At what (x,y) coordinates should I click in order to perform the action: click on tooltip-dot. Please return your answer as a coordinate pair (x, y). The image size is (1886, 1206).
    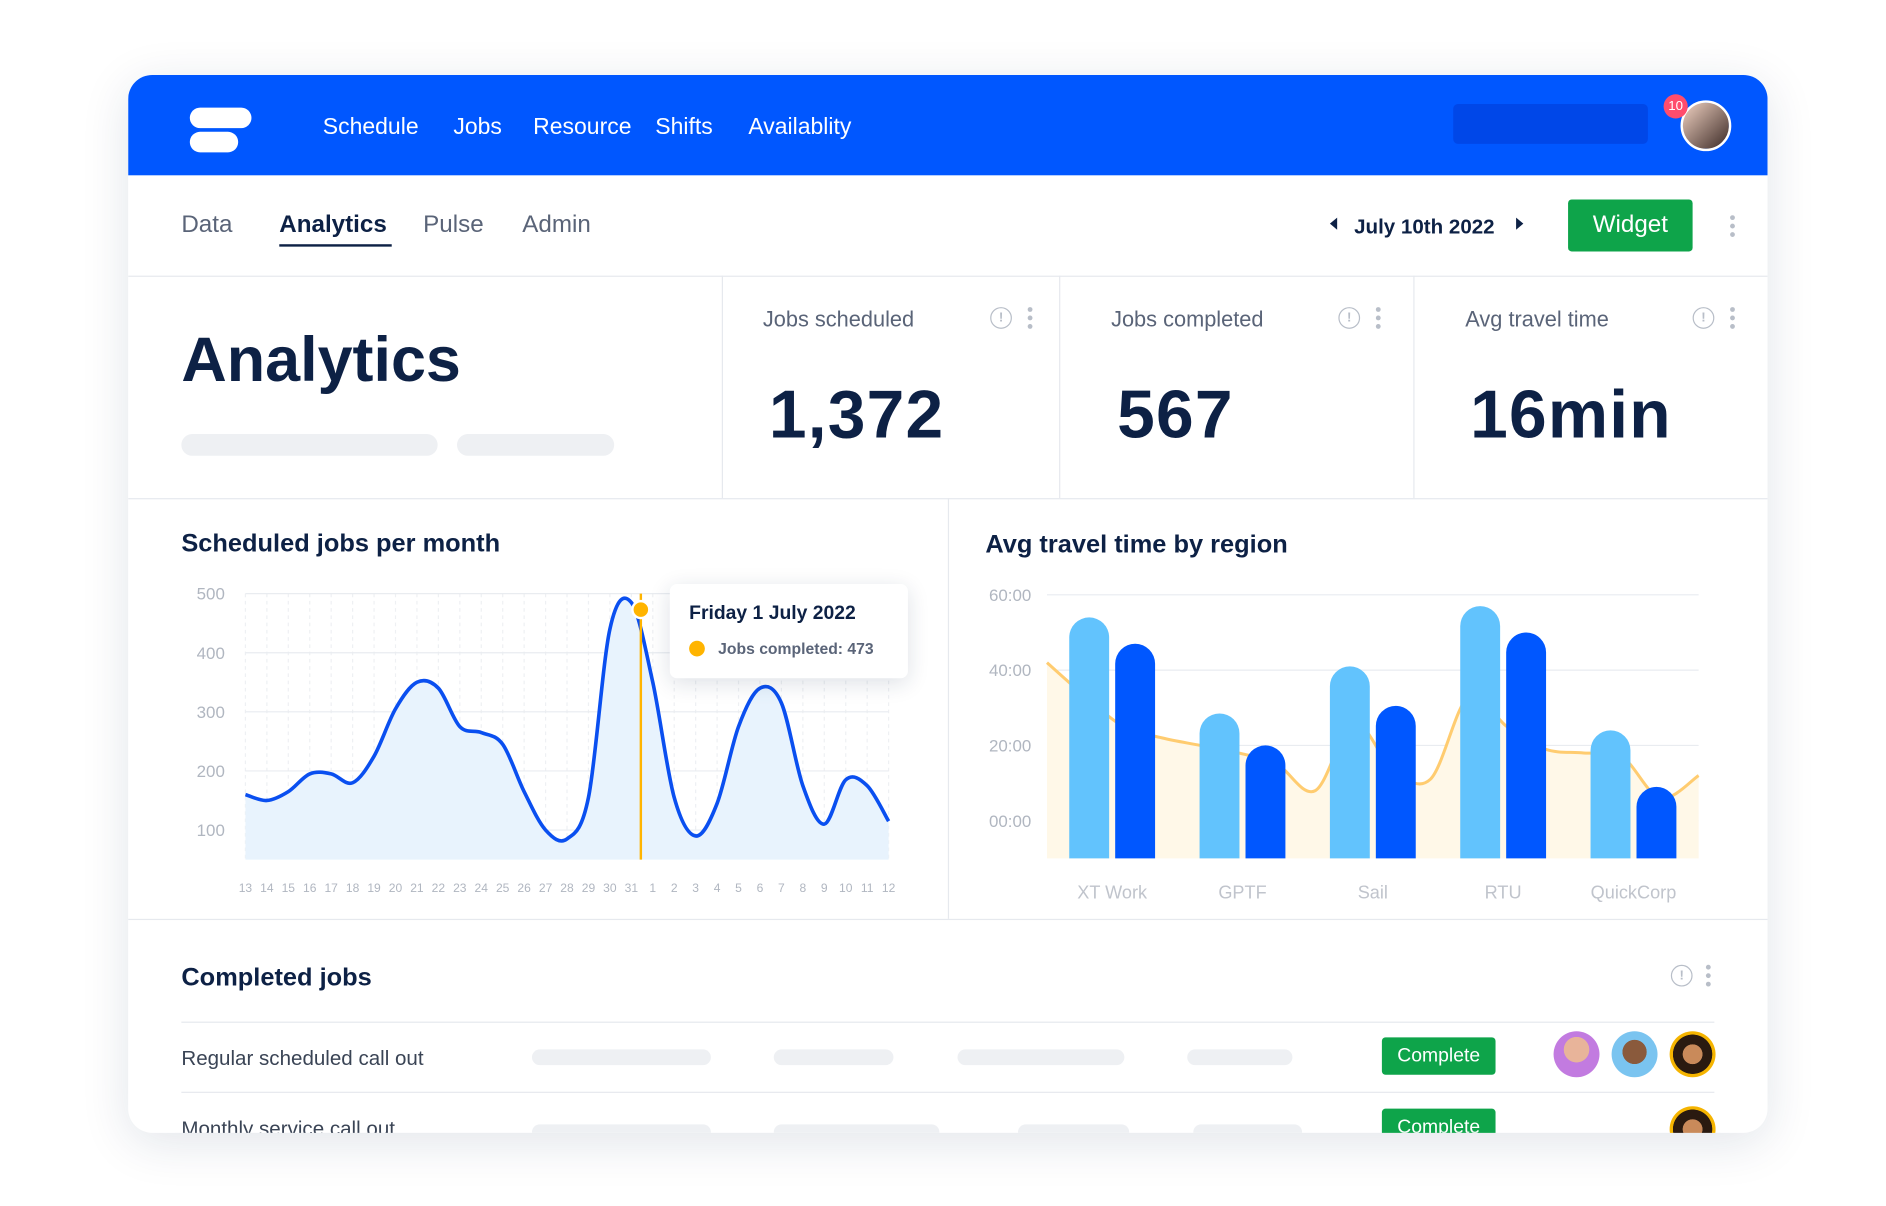
    Looking at the image, I should click on (697, 648).